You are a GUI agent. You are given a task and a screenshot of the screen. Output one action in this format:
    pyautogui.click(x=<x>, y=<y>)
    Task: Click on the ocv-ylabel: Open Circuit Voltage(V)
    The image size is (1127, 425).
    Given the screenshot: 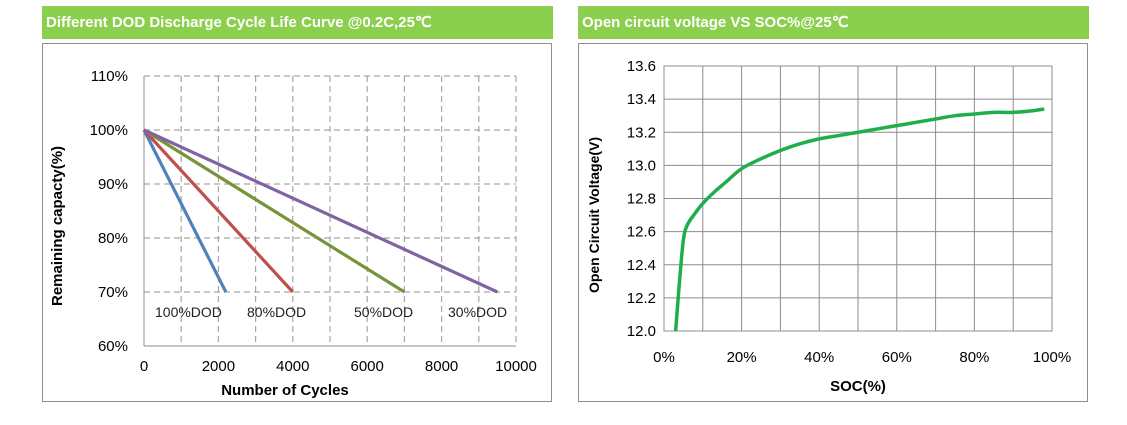 What is the action you would take?
    pyautogui.click(x=594, y=215)
    